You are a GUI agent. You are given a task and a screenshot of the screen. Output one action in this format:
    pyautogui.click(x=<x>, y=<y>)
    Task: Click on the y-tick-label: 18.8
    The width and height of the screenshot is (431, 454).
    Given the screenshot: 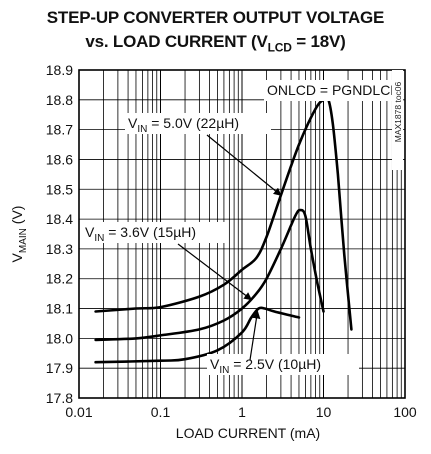 What is the action you would take?
    pyautogui.click(x=59, y=100)
    